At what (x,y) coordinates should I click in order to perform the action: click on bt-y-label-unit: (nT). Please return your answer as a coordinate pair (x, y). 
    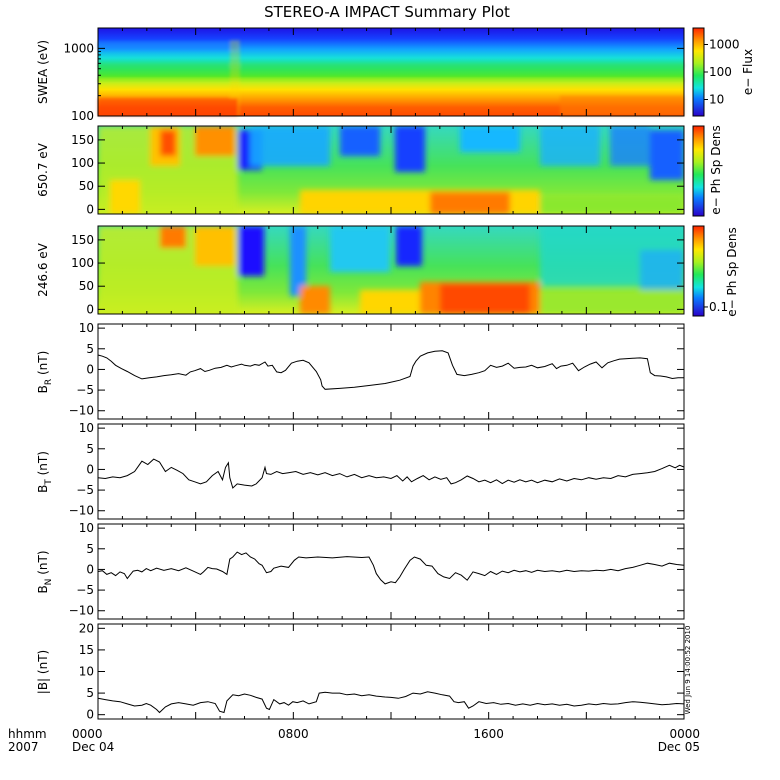
    Looking at the image, I should click on (43, 465).